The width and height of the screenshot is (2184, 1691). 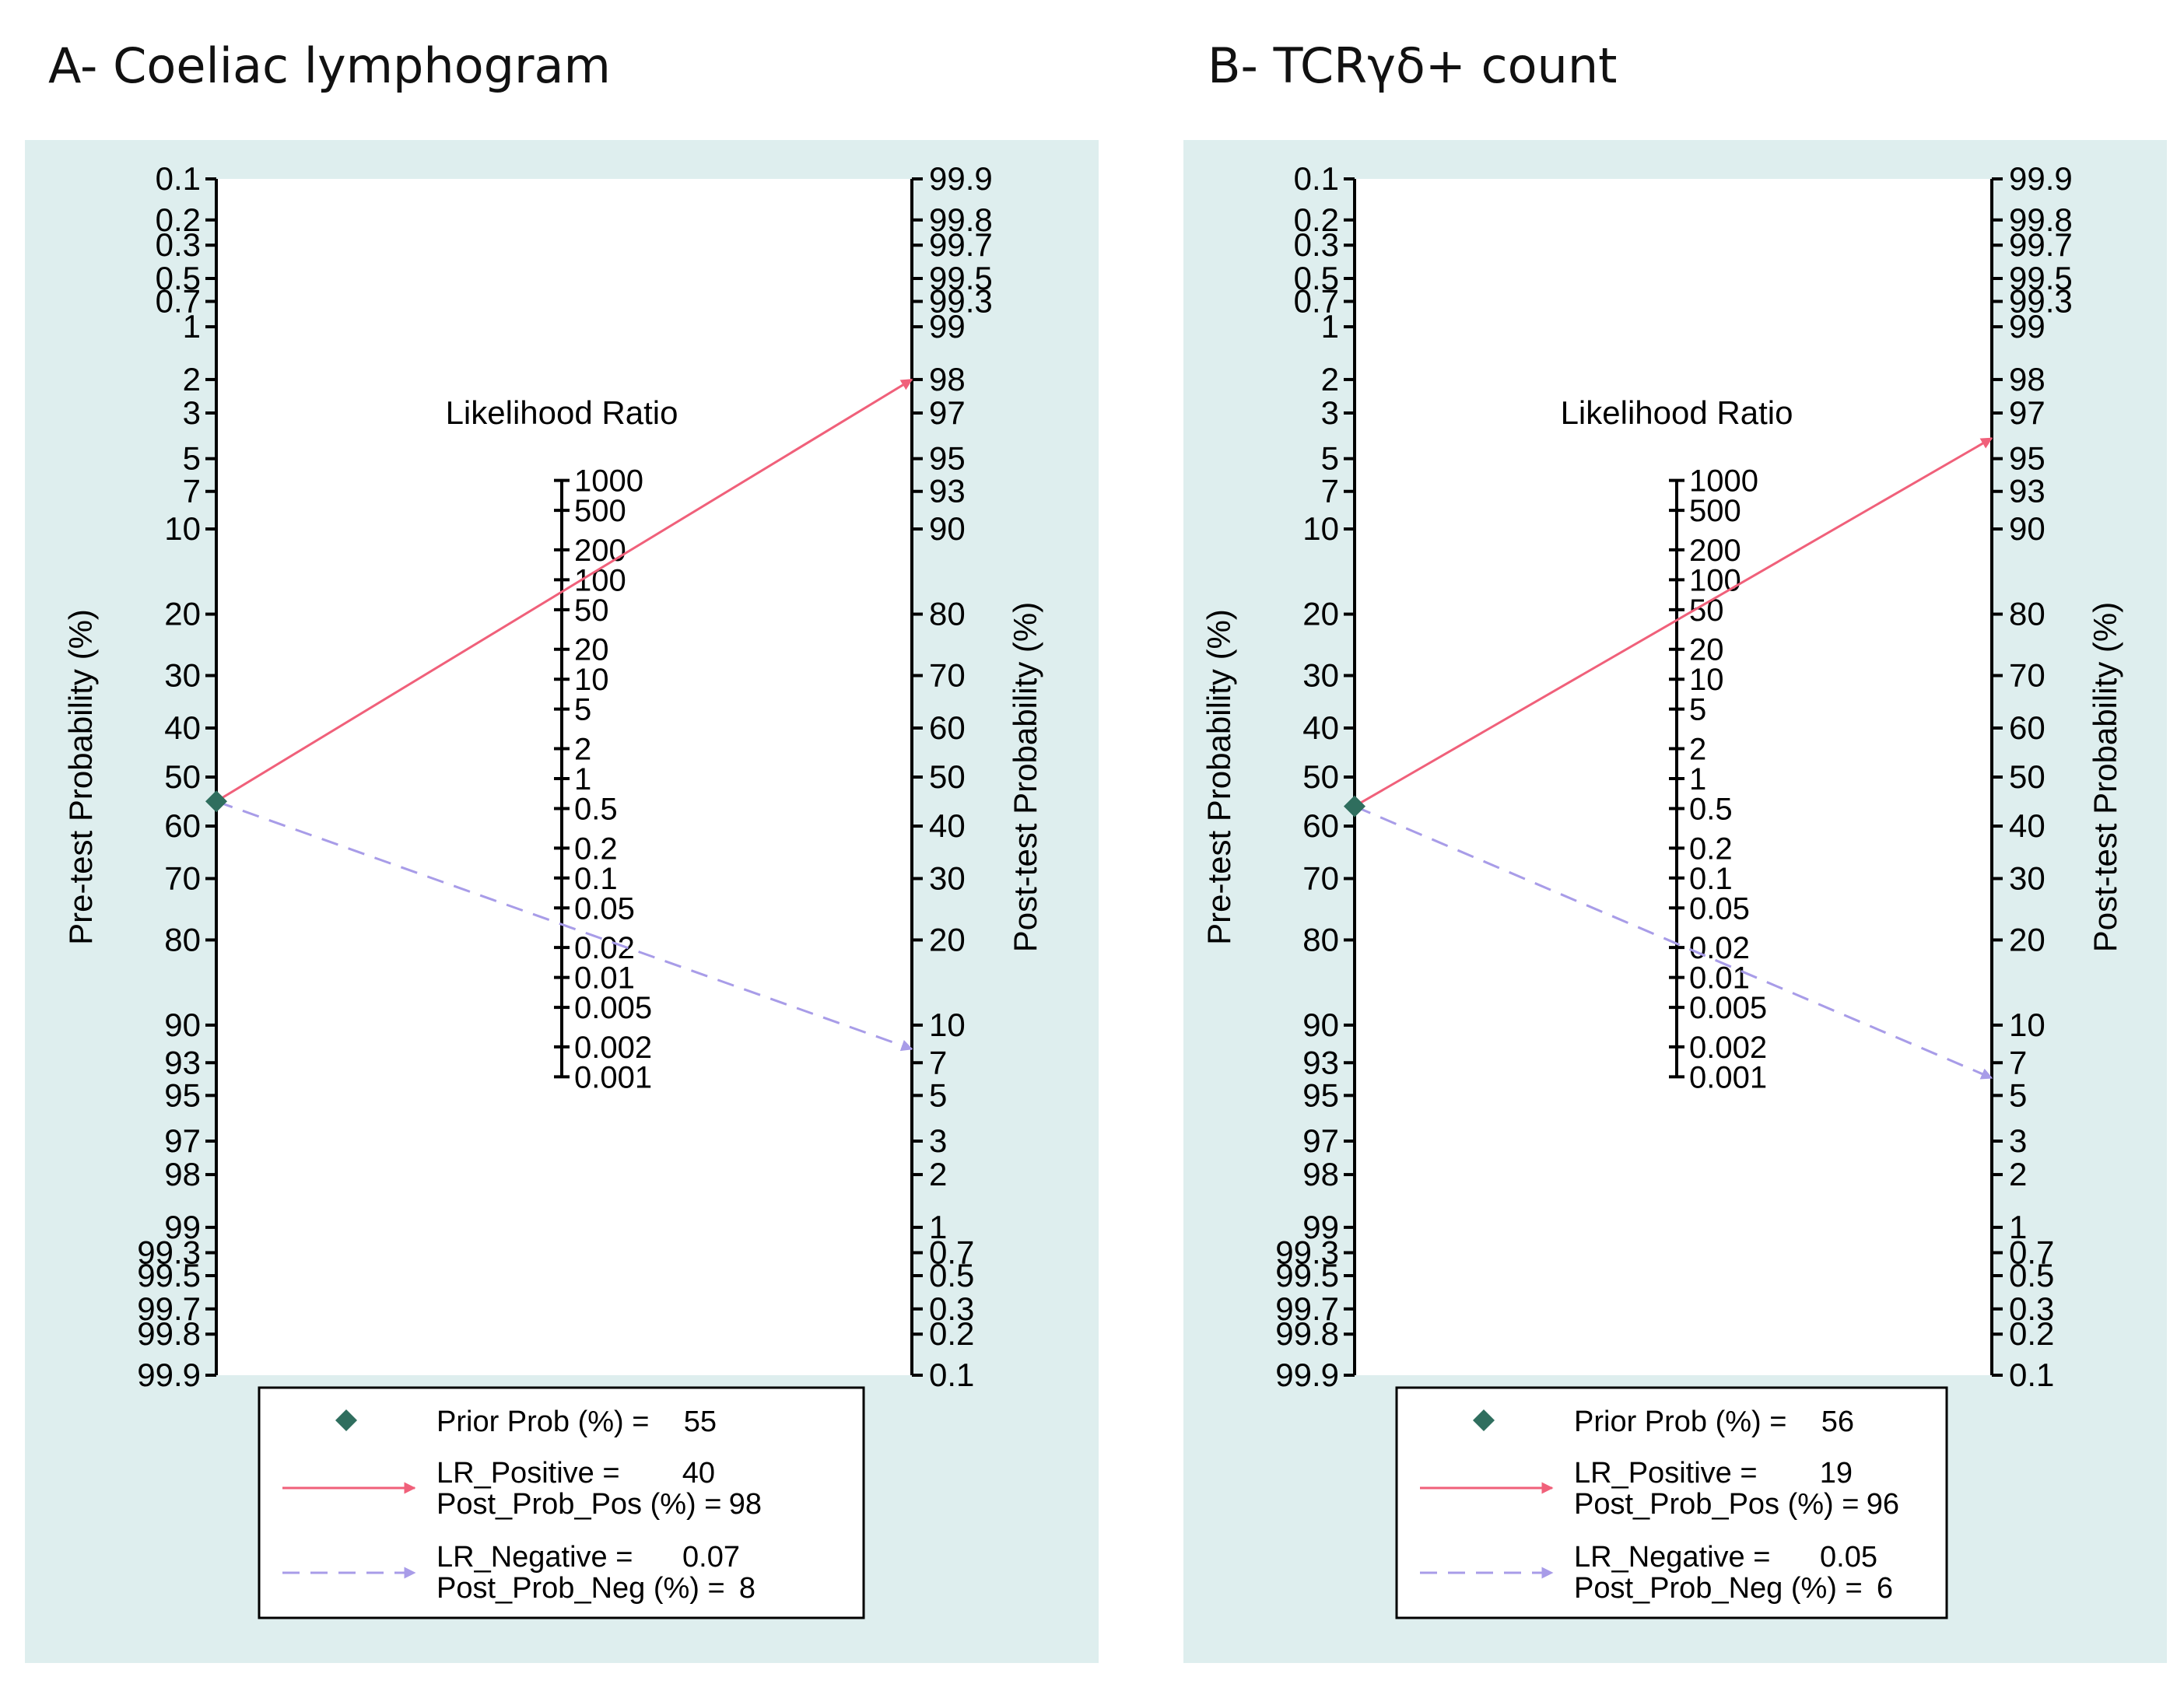 I want to click on pretest-tick-label: 93, so click(x=182, y=1062).